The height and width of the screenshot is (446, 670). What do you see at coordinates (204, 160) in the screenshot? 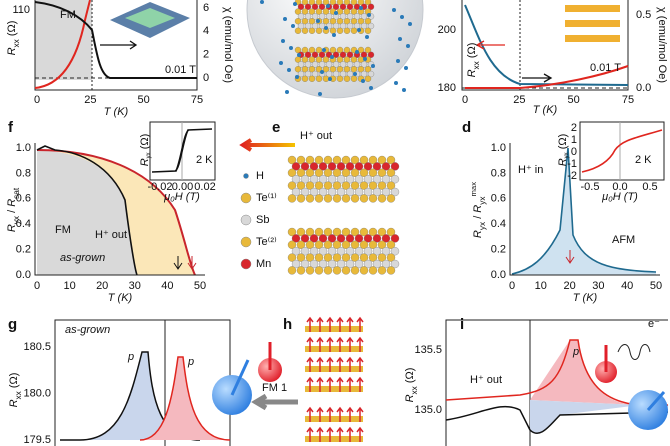
I see `inset-temp: 2 K` at bounding box center [204, 160].